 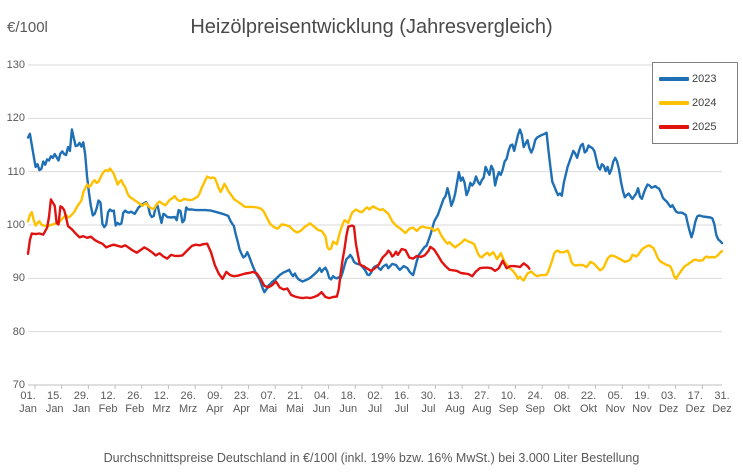 What do you see at coordinates (455, 402) in the screenshot?
I see `x-tick-label: 13. Aug` at bounding box center [455, 402].